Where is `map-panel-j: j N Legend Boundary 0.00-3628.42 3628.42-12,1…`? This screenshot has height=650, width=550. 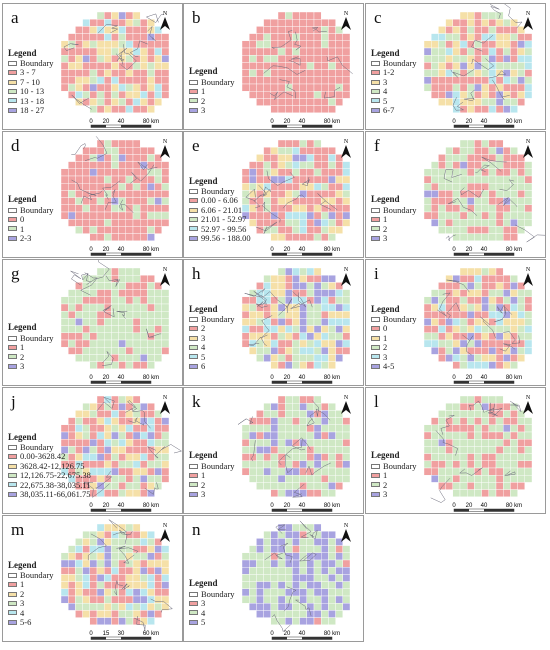 map-panel-j: j N Legend Boundary 0.00-3628.42 3628.42-12,1… is located at coordinates (92, 450).